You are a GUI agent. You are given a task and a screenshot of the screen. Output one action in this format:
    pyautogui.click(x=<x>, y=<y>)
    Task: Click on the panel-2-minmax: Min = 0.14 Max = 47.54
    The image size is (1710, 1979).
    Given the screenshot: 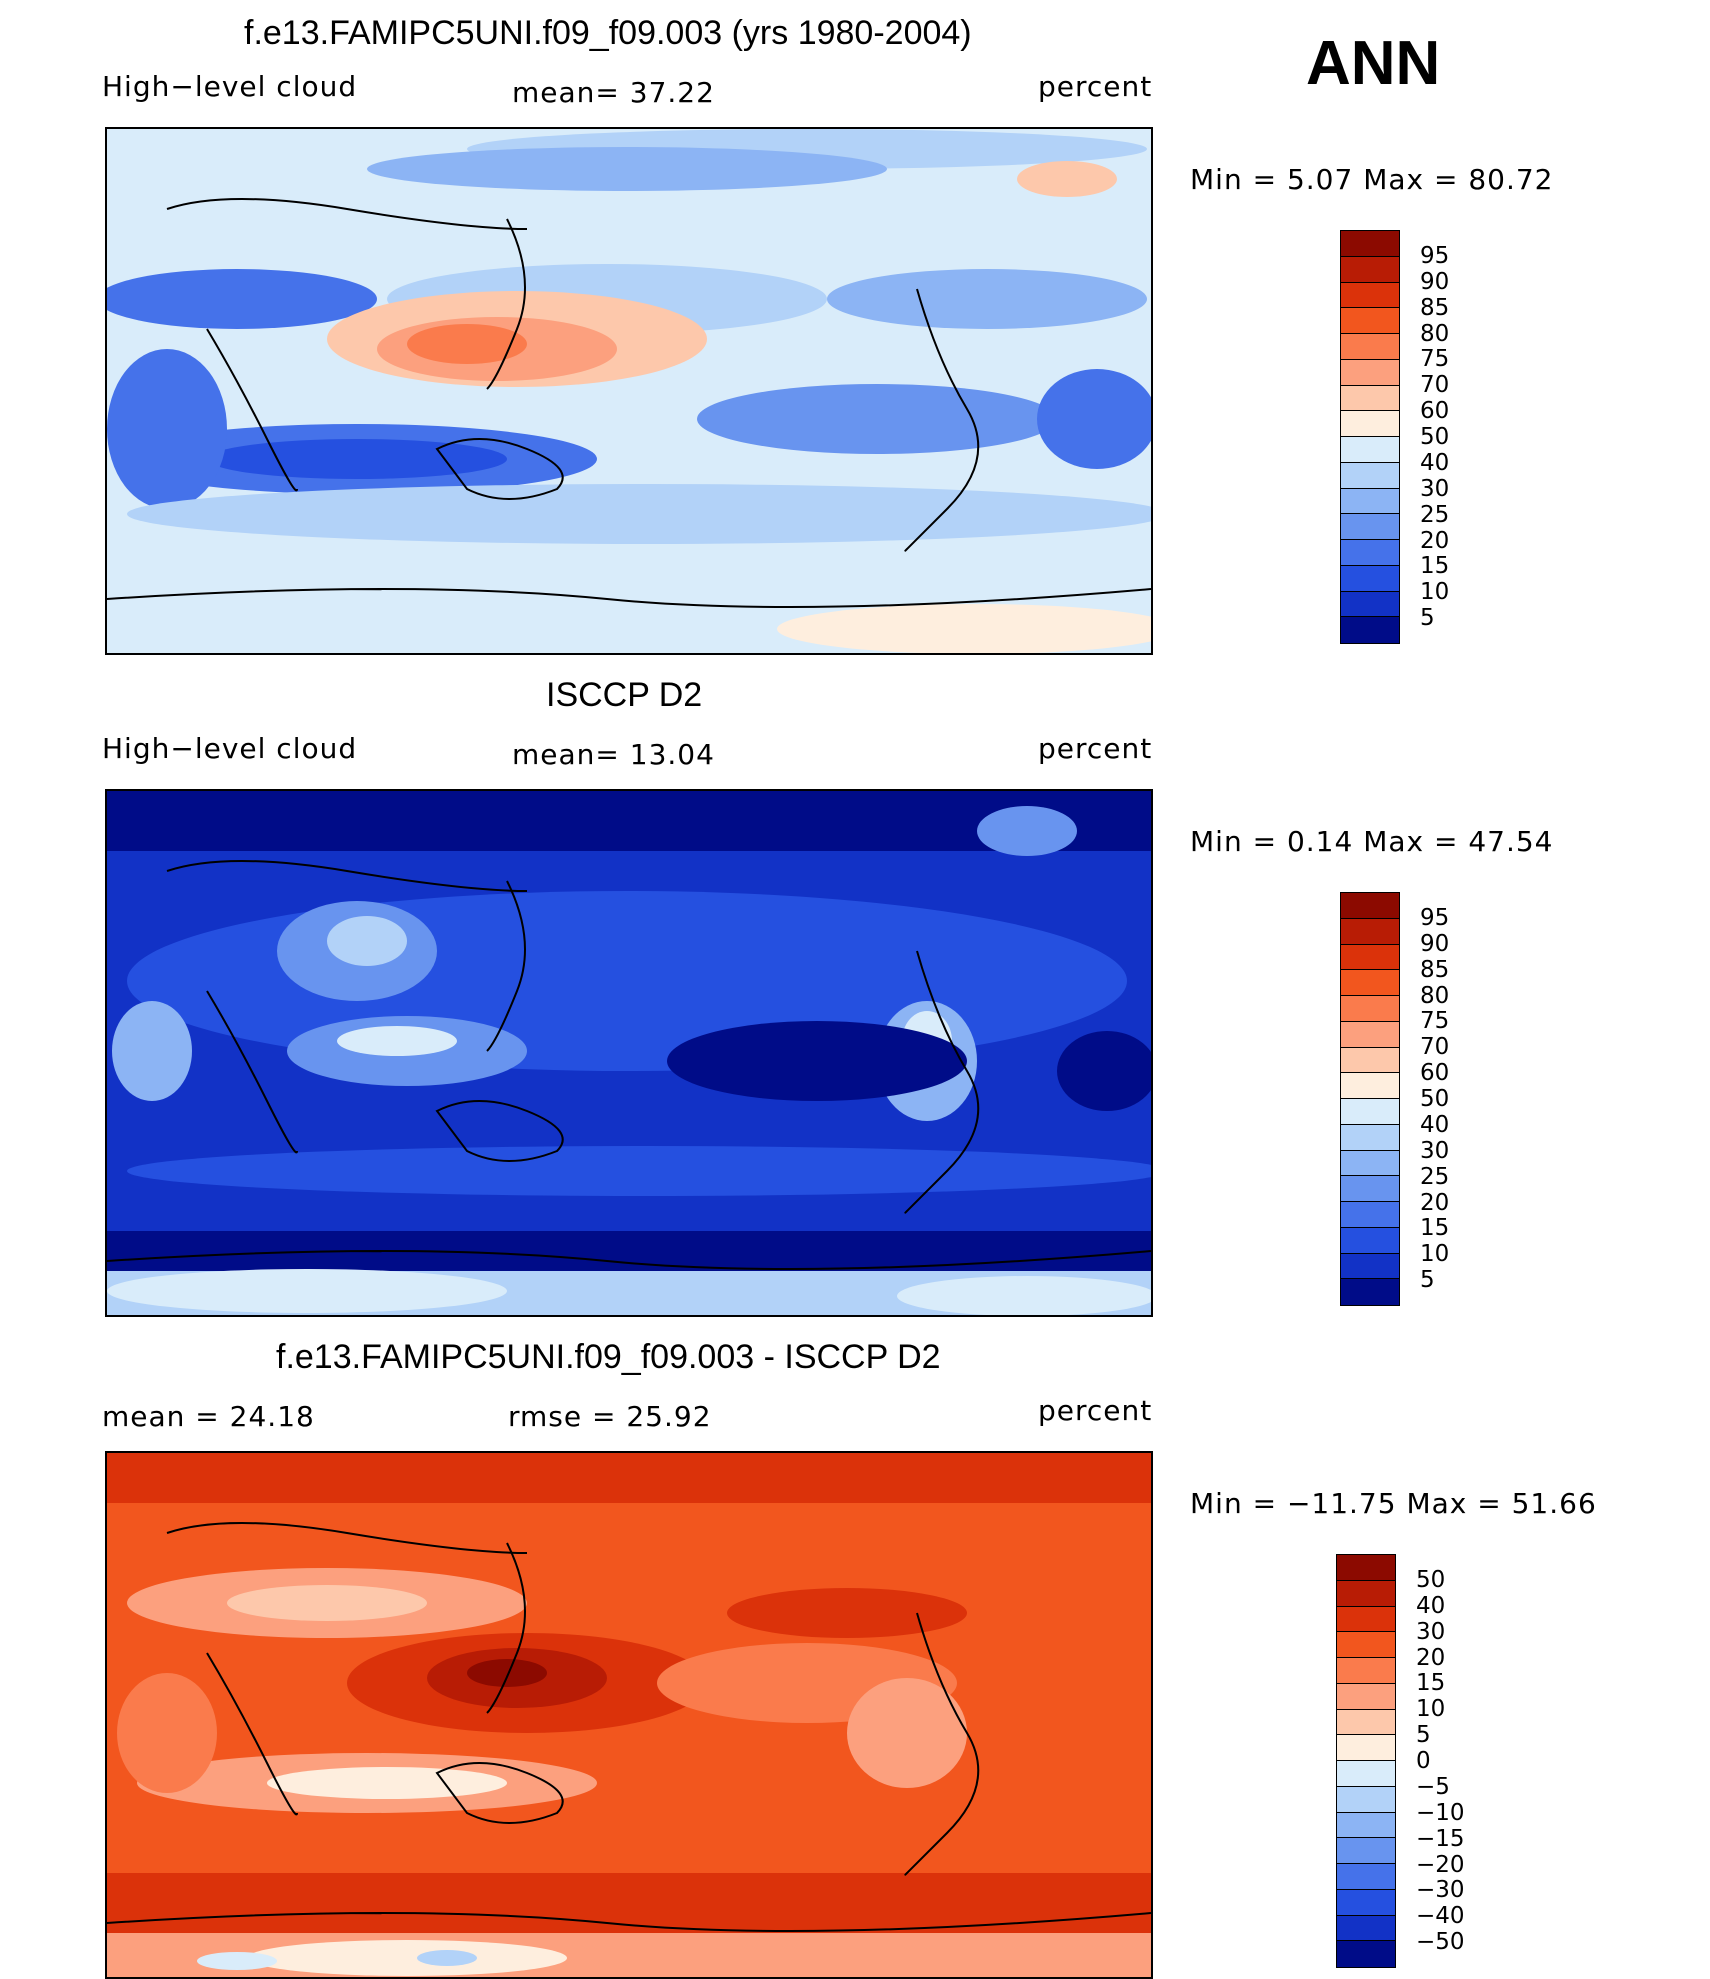 What is the action you would take?
    pyautogui.click(x=1372, y=841)
    